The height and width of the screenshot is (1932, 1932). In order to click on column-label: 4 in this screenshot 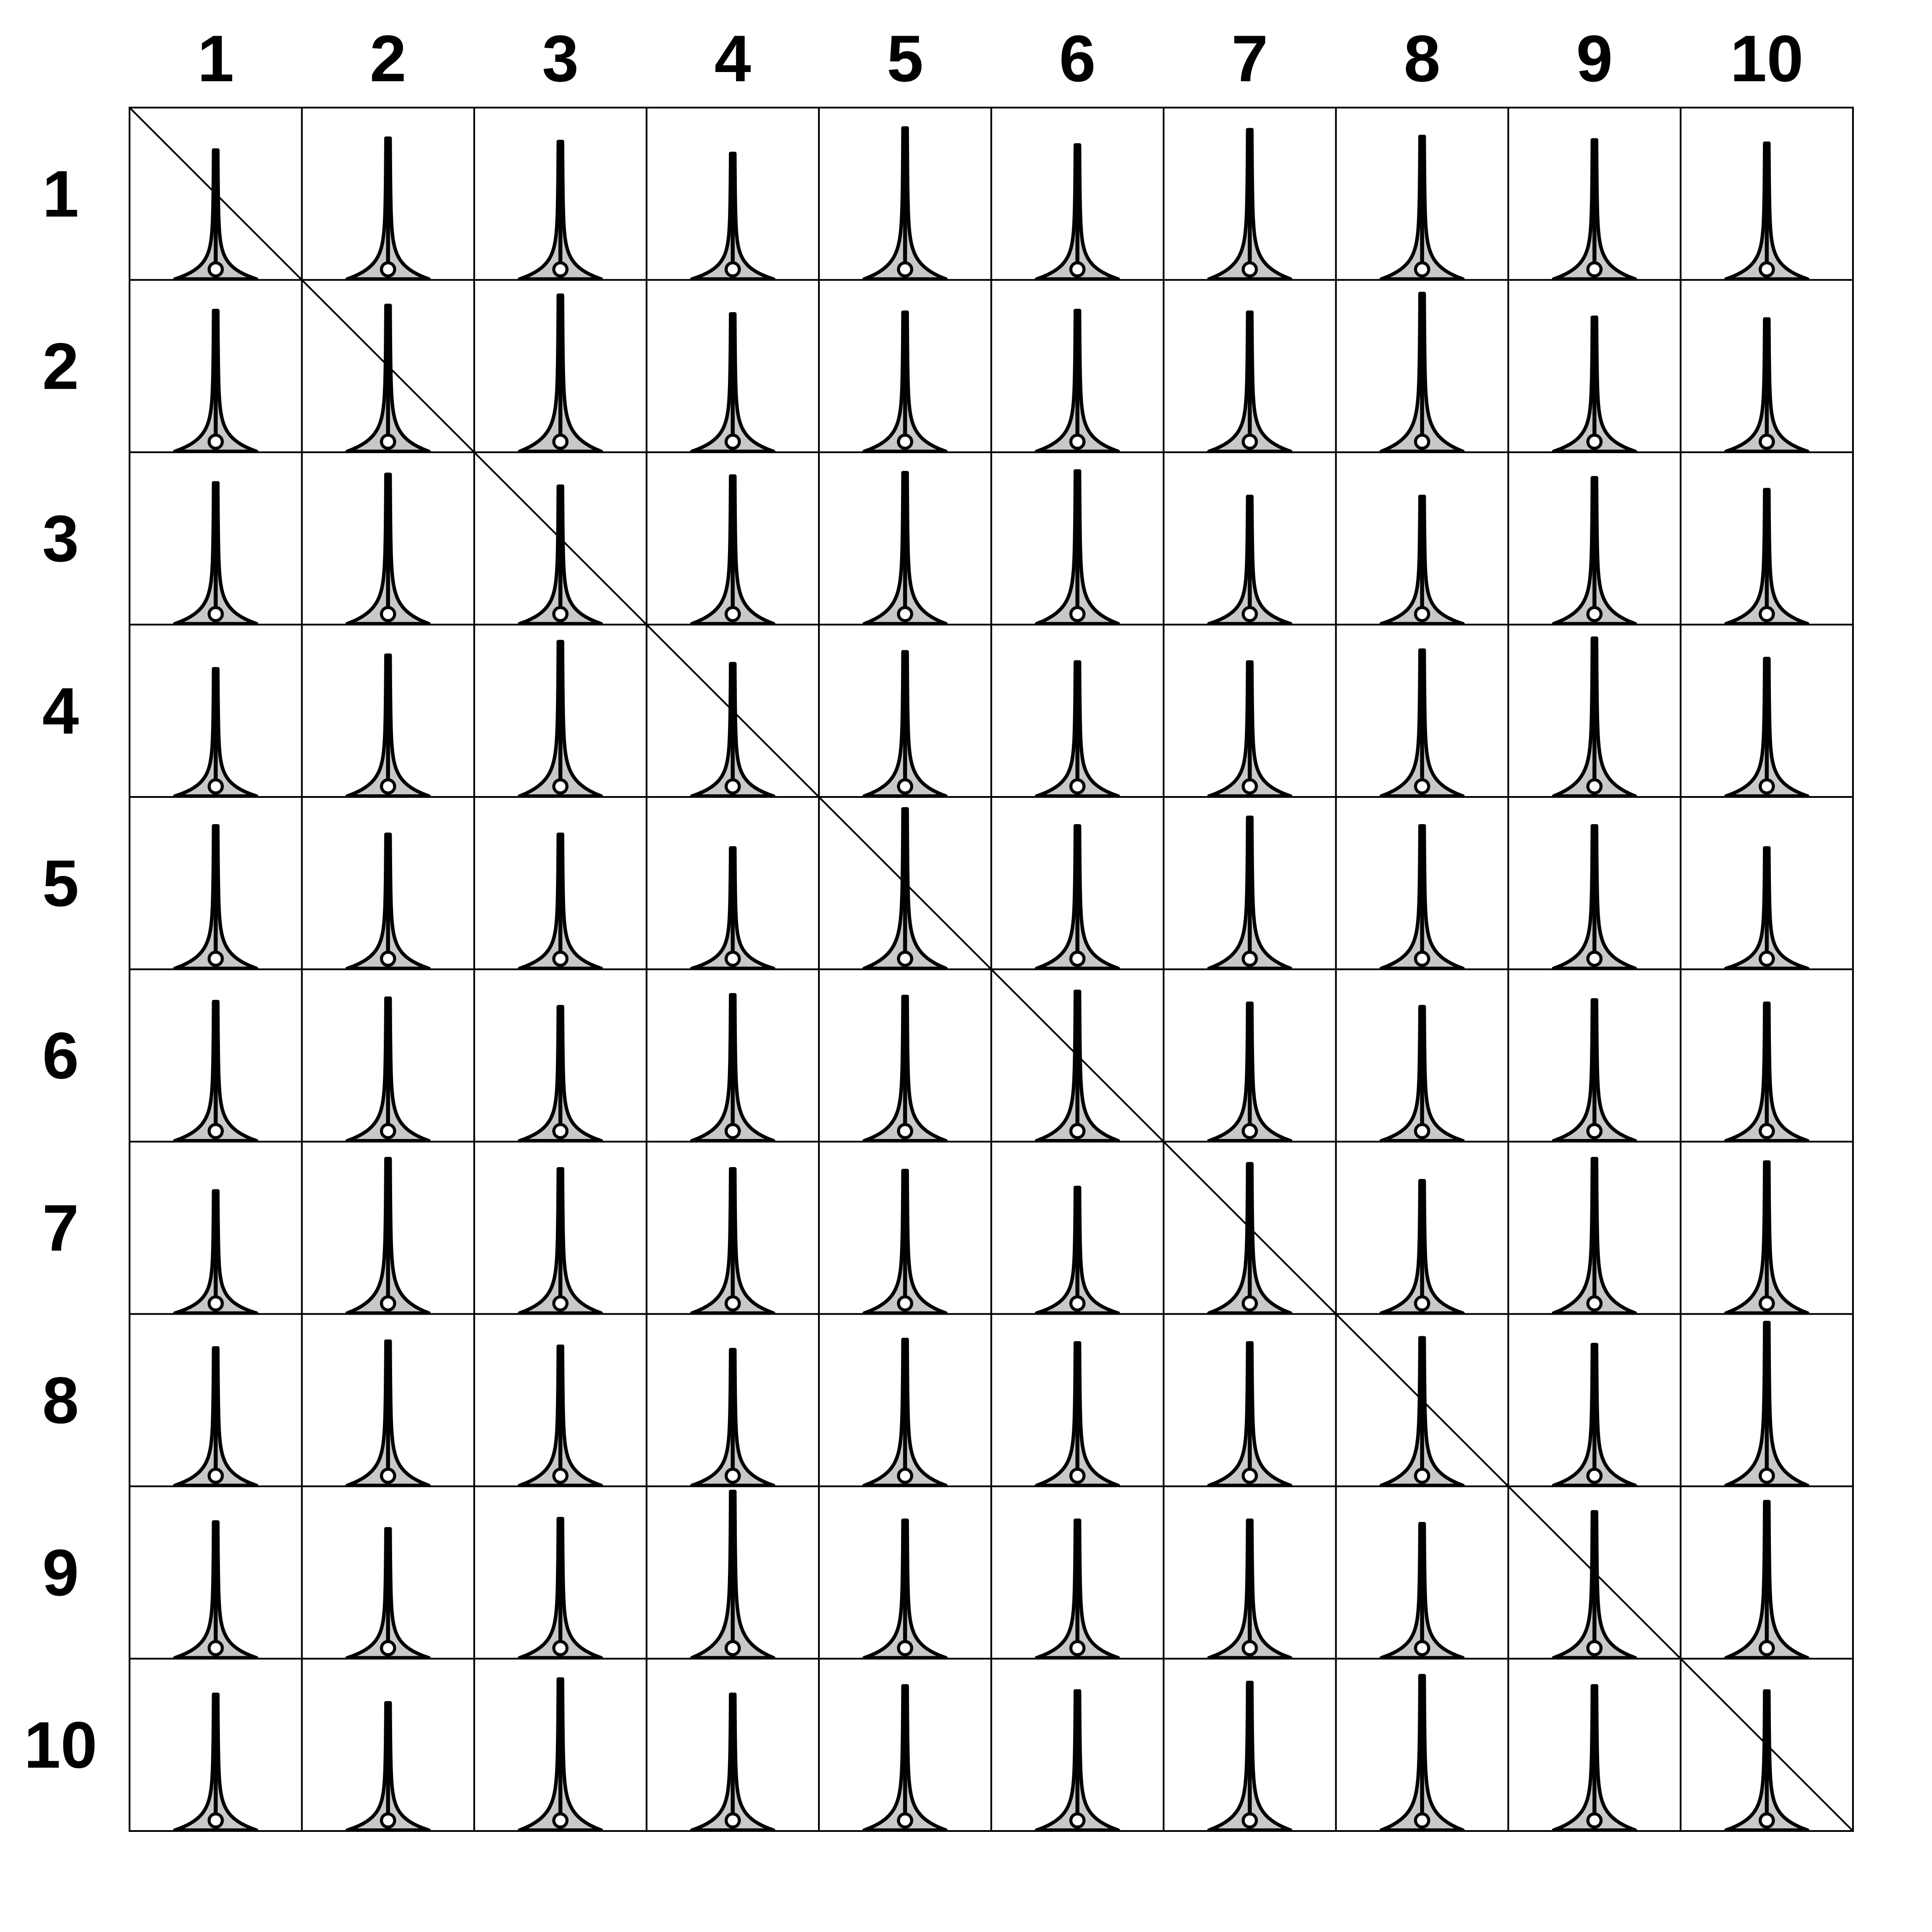, I will do `click(732, 59)`.